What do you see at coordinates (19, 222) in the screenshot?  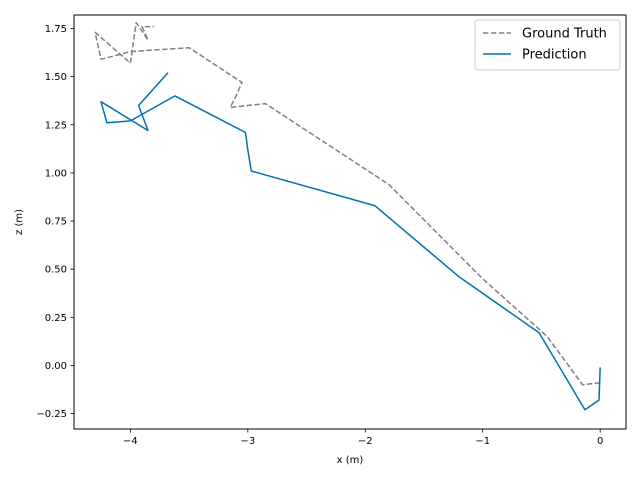 I see `y-axis-label: z (m)` at bounding box center [19, 222].